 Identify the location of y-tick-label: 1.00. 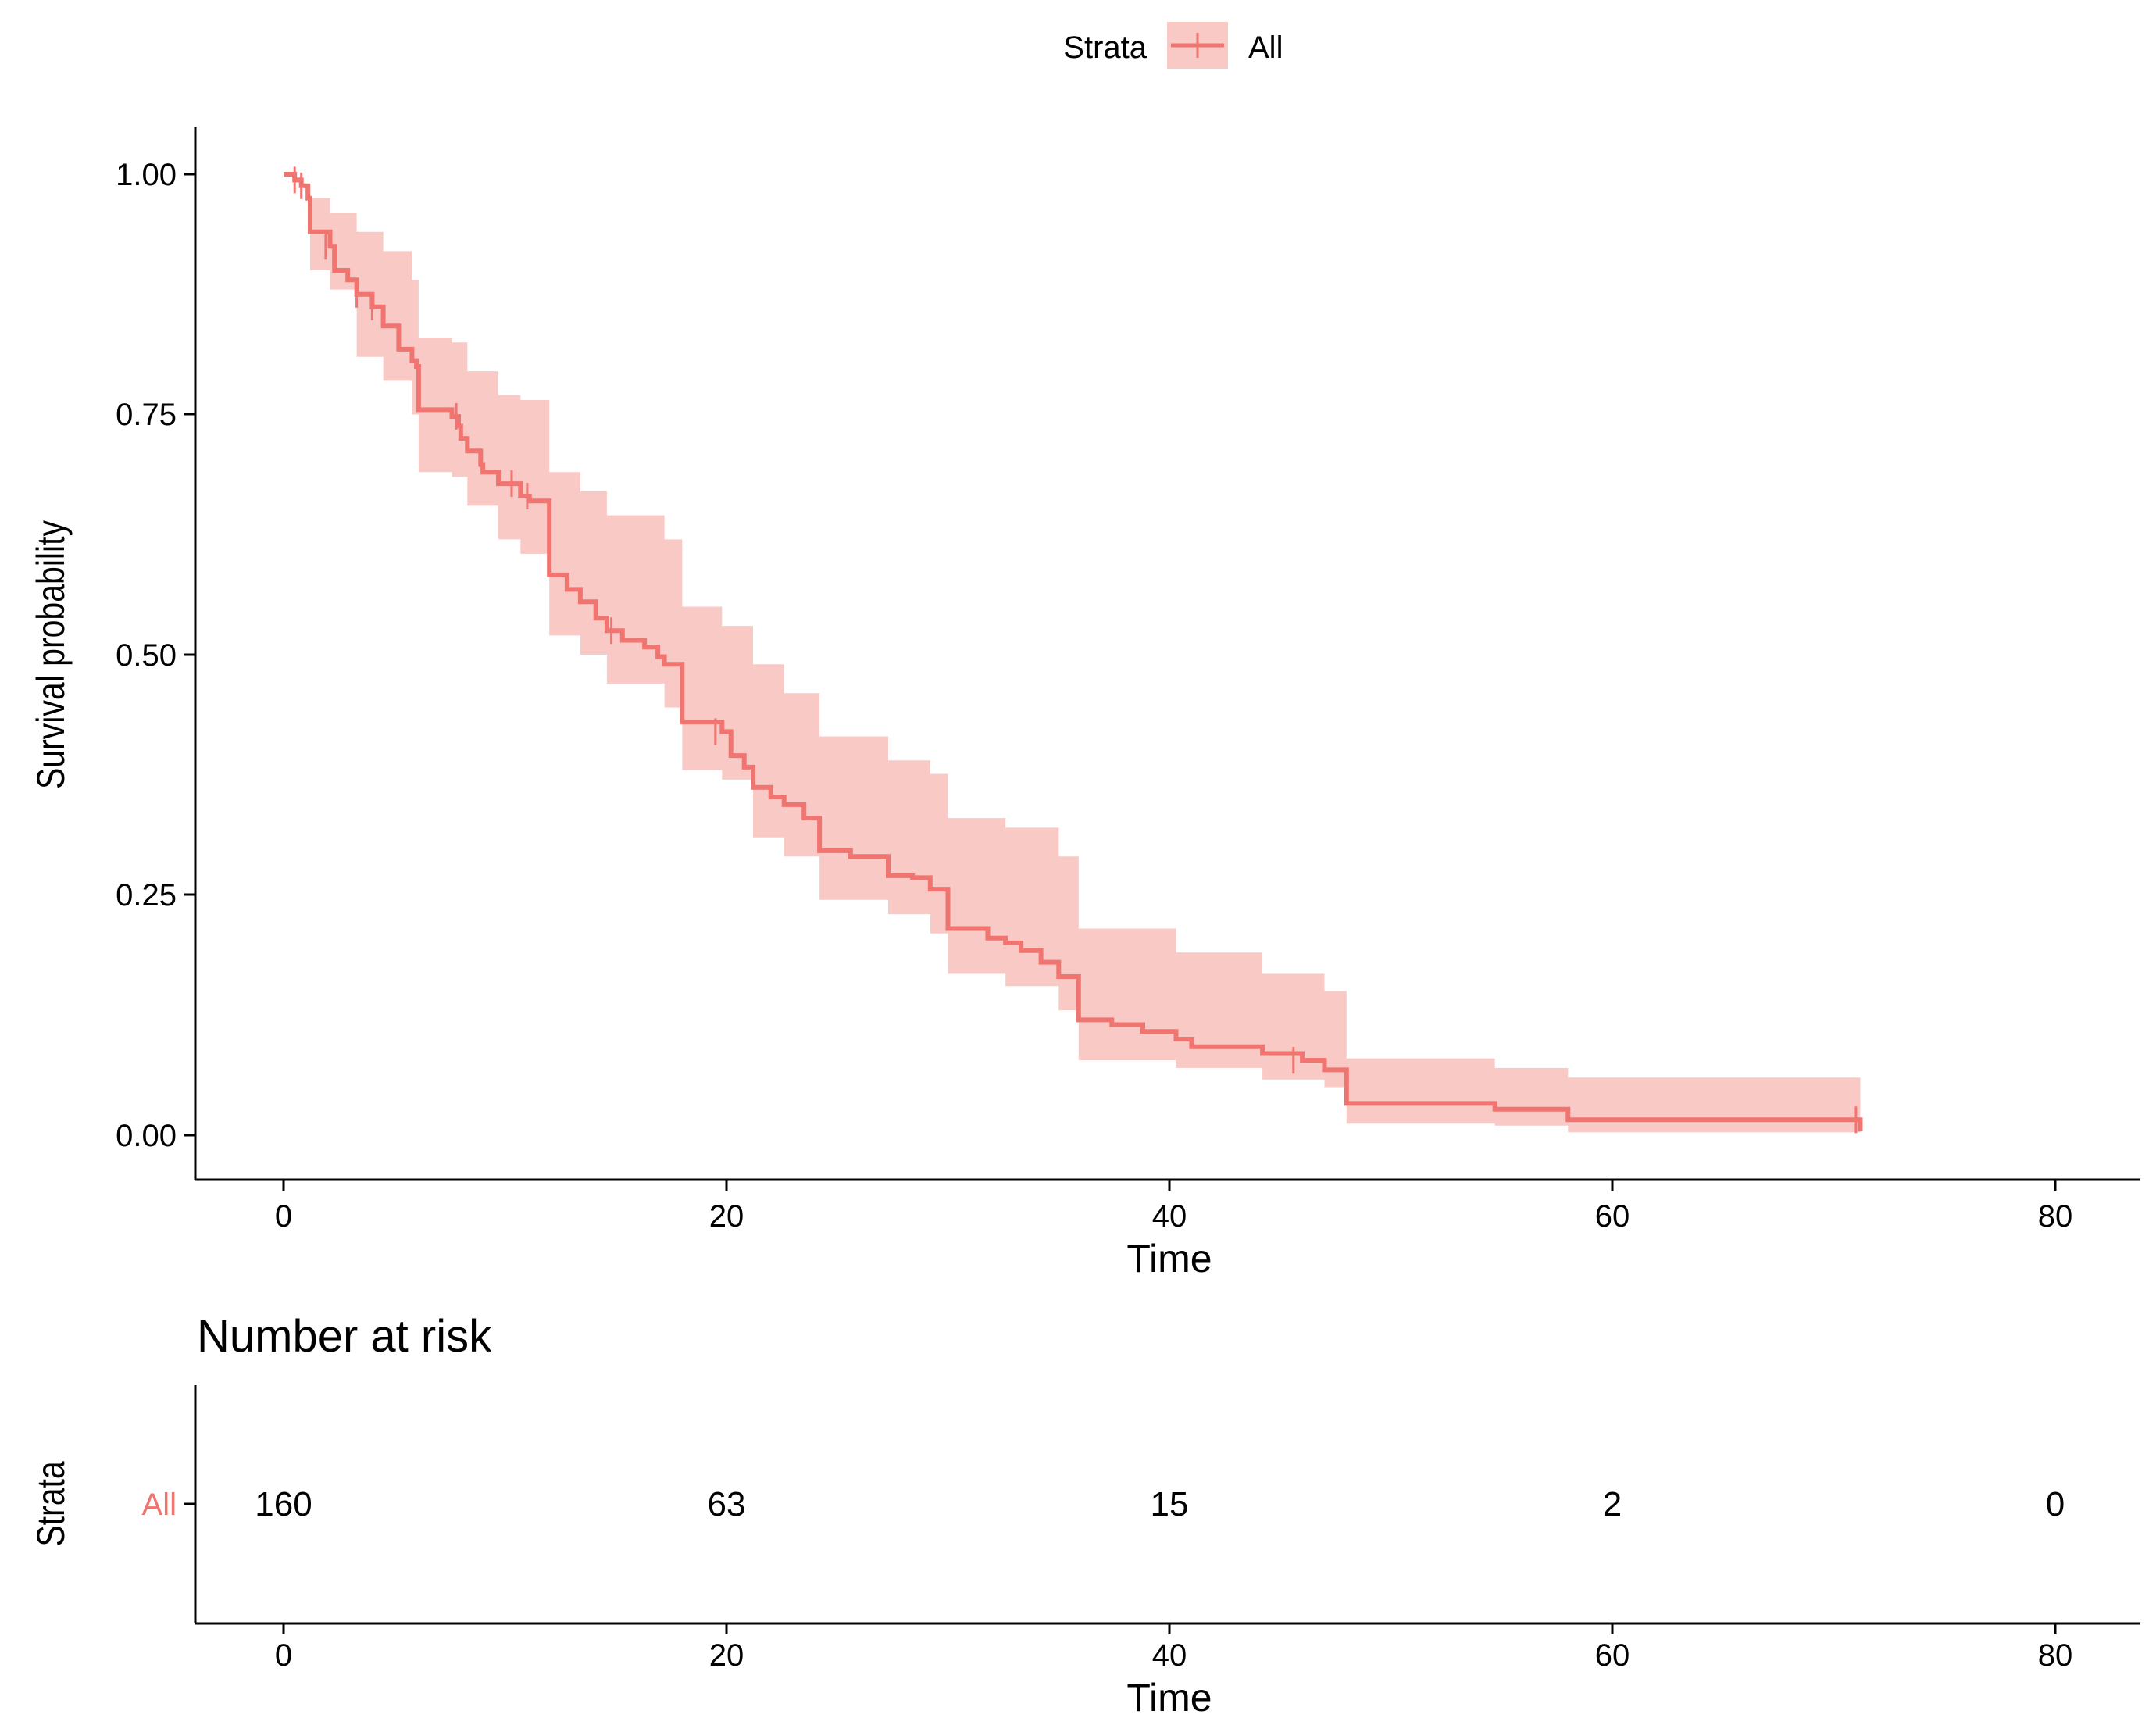
(147, 175).